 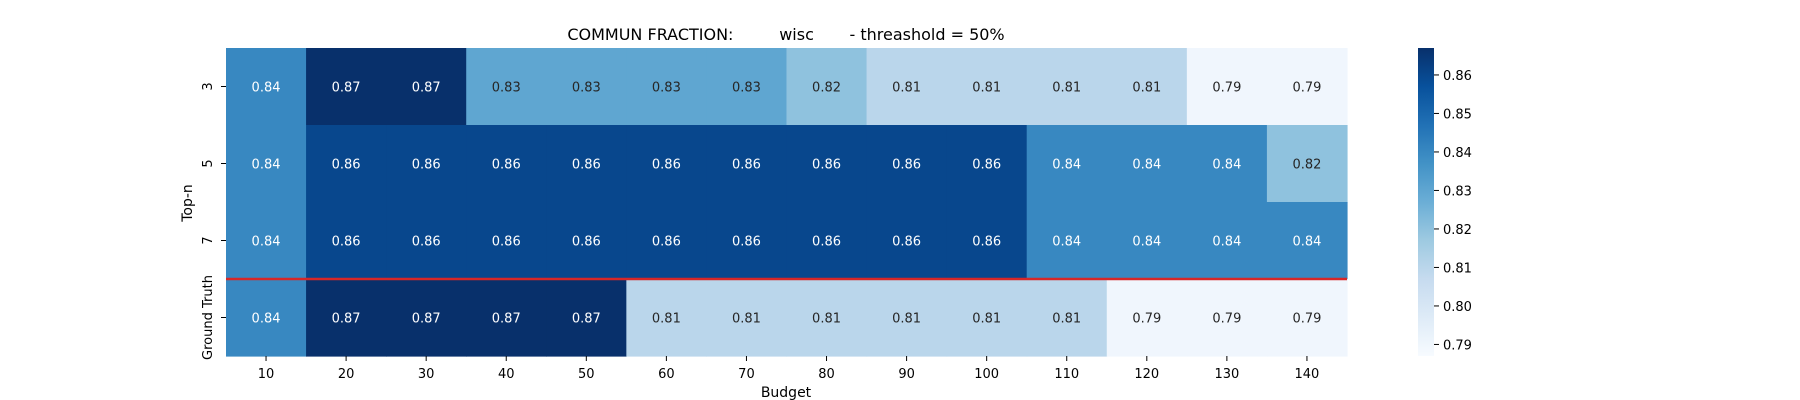 What do you see at coordinates (786, 392) in the screenshot?
I see `x-axis-label: Budget` at bounding box center [786, 392].